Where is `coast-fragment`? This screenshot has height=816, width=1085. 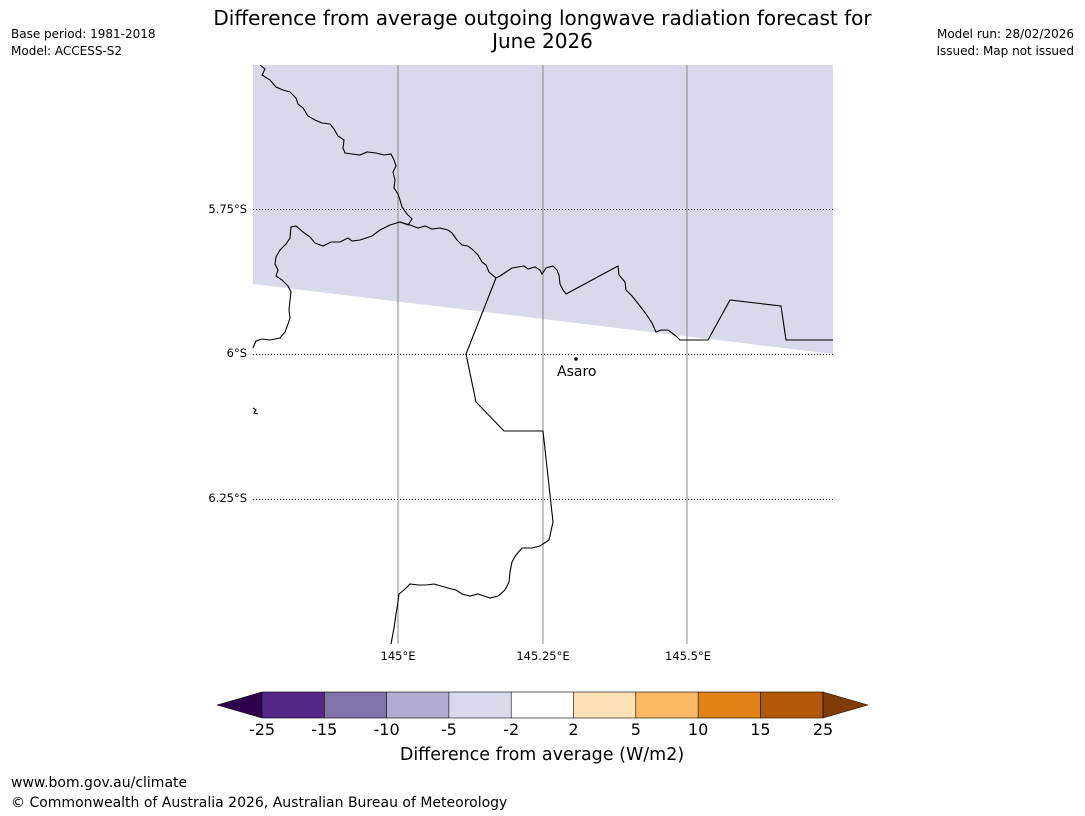
coast-fragment is located at coordinates (255, 411).